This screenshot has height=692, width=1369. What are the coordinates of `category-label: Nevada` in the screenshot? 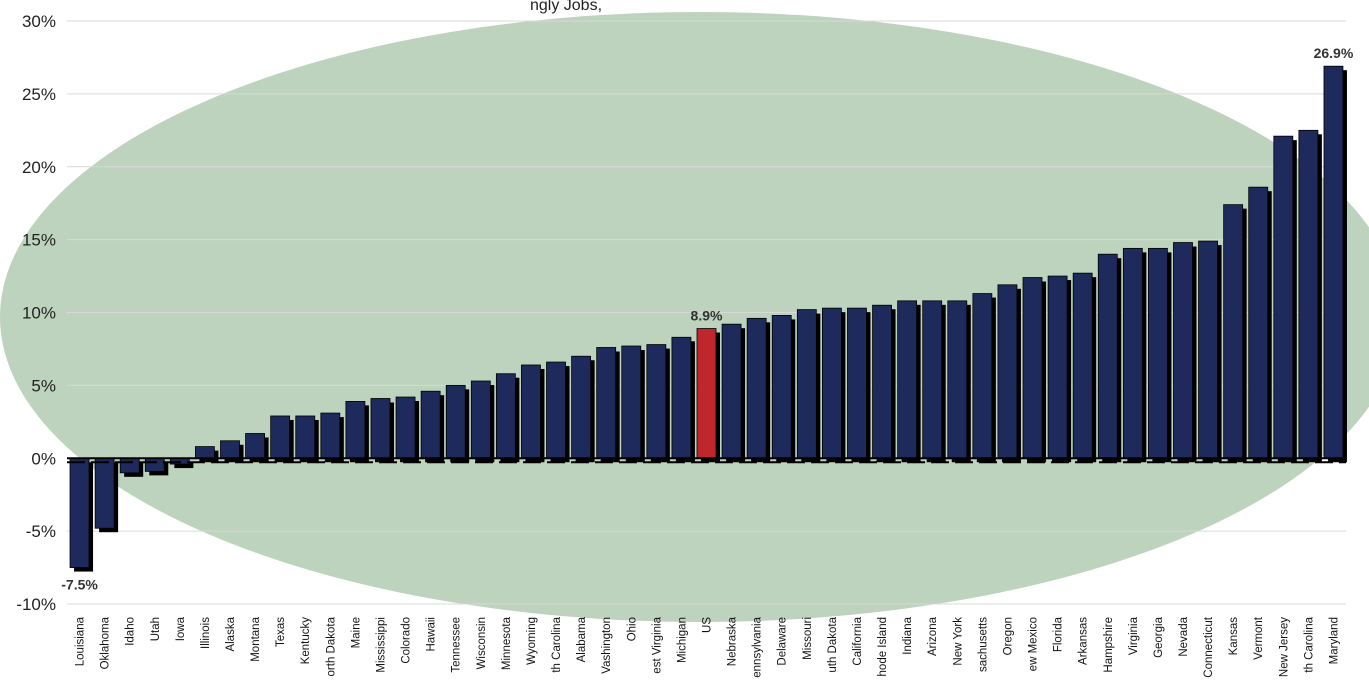 It's located at (1184, 636).